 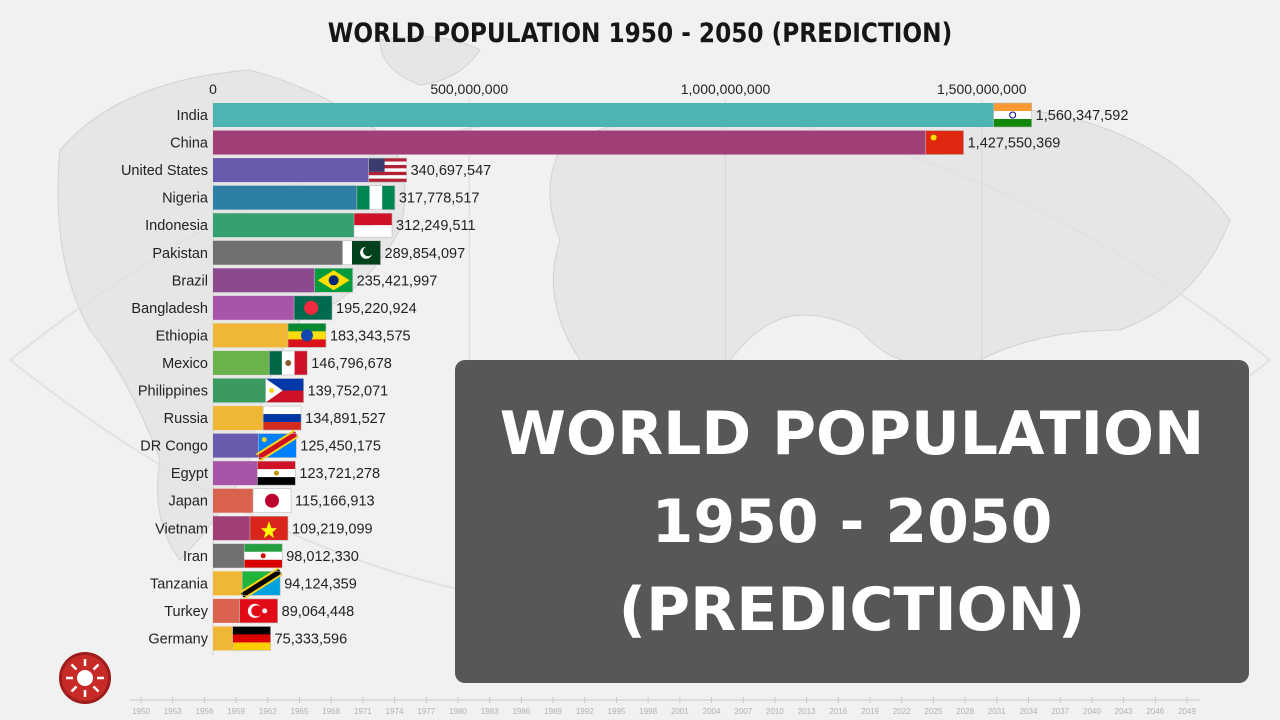 I want to click on bar-row-bangladesh: Bangladesh 195,220,924, so click(x=274, y=308).